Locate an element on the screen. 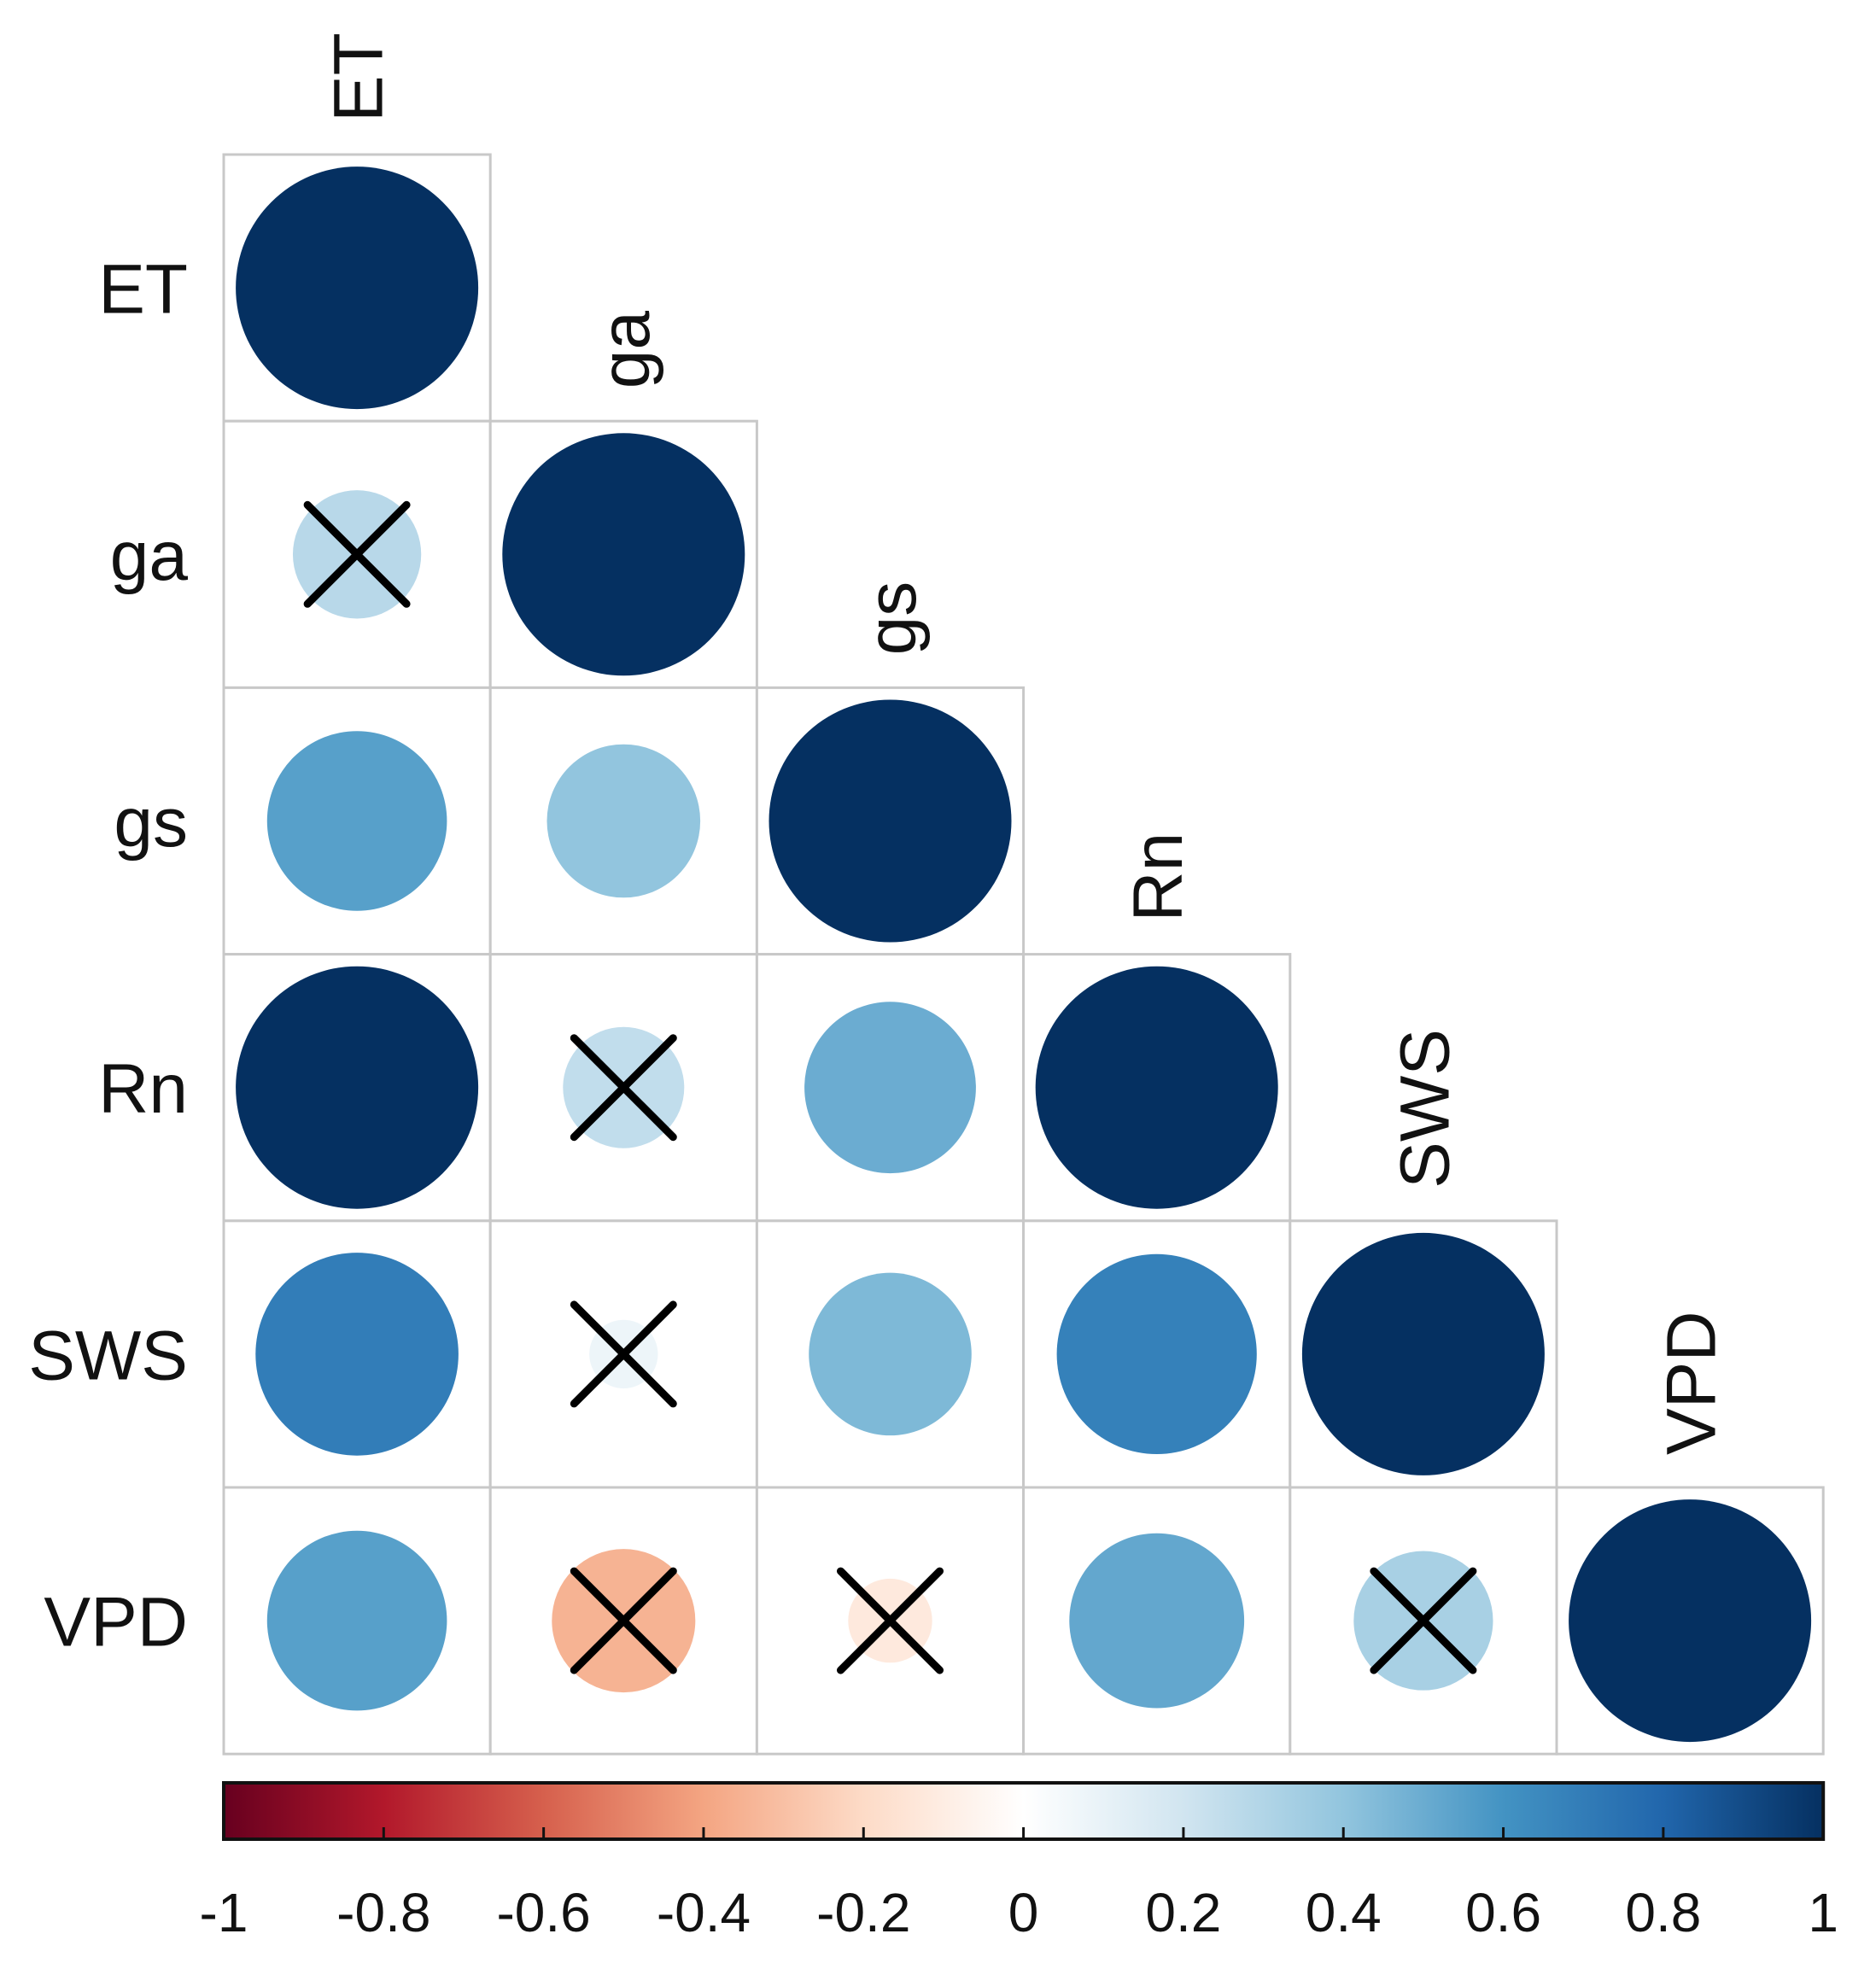 Image resolution: width=1876 pixels, height=1963 pixels. matrix-cell-SWS-gs is located at coordinates (890, 1354).